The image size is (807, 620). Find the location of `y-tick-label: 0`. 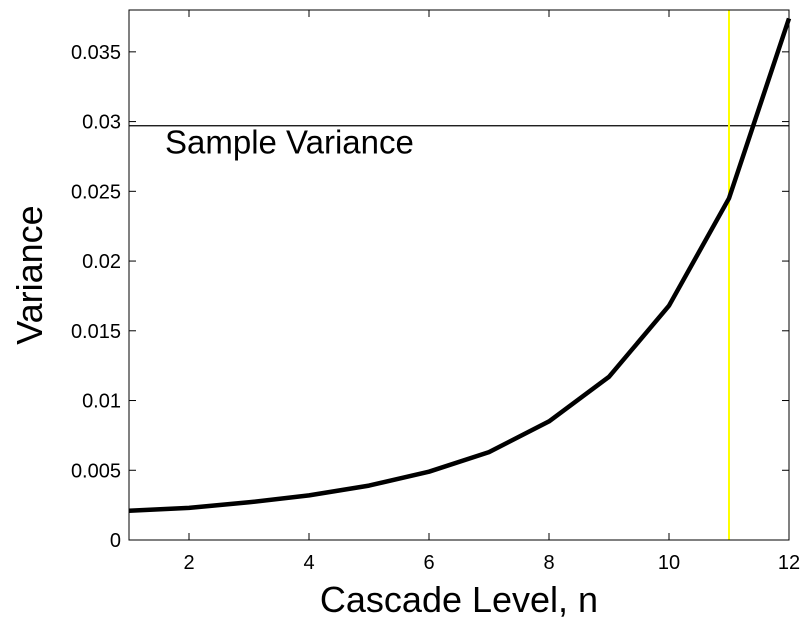

y-tick-label: 0 is located at coordinates (115, 541).